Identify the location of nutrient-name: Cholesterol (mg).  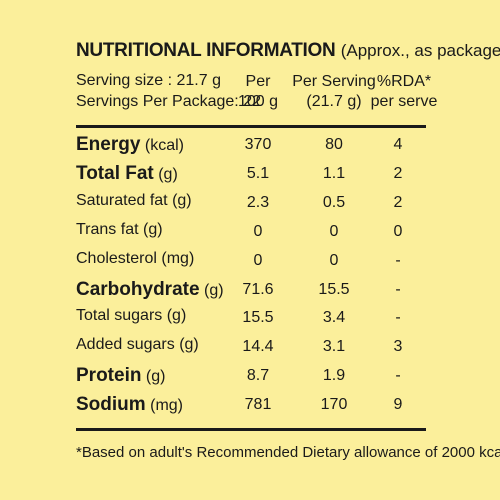
(135, 259).